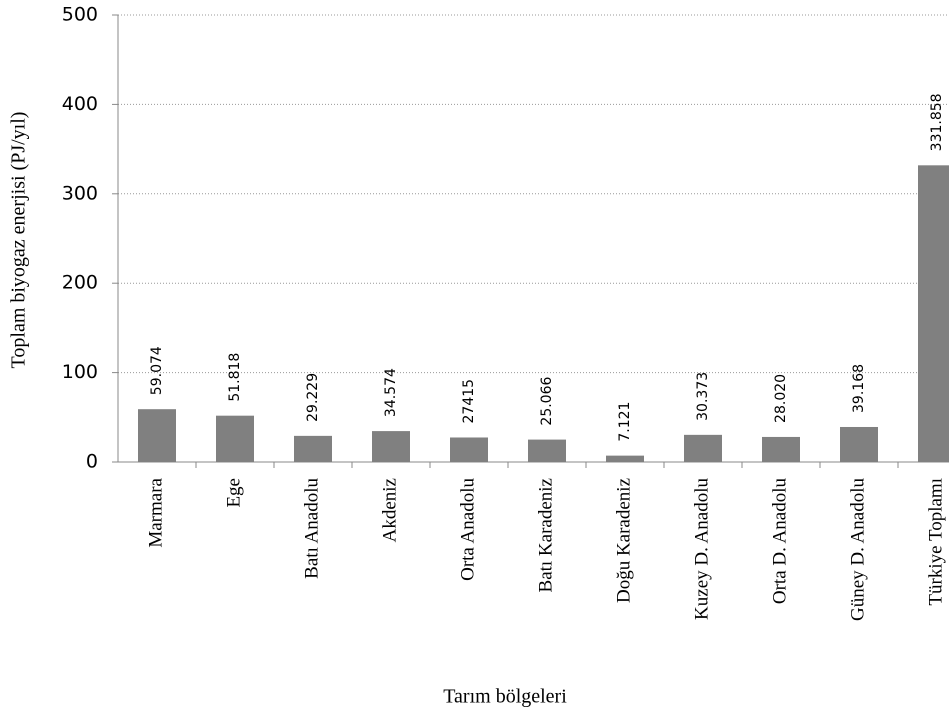  What do you see at coordinates (80, 104) in the screenshot?
I see `y-tick-label: 400` at bounding box center [80, 104].